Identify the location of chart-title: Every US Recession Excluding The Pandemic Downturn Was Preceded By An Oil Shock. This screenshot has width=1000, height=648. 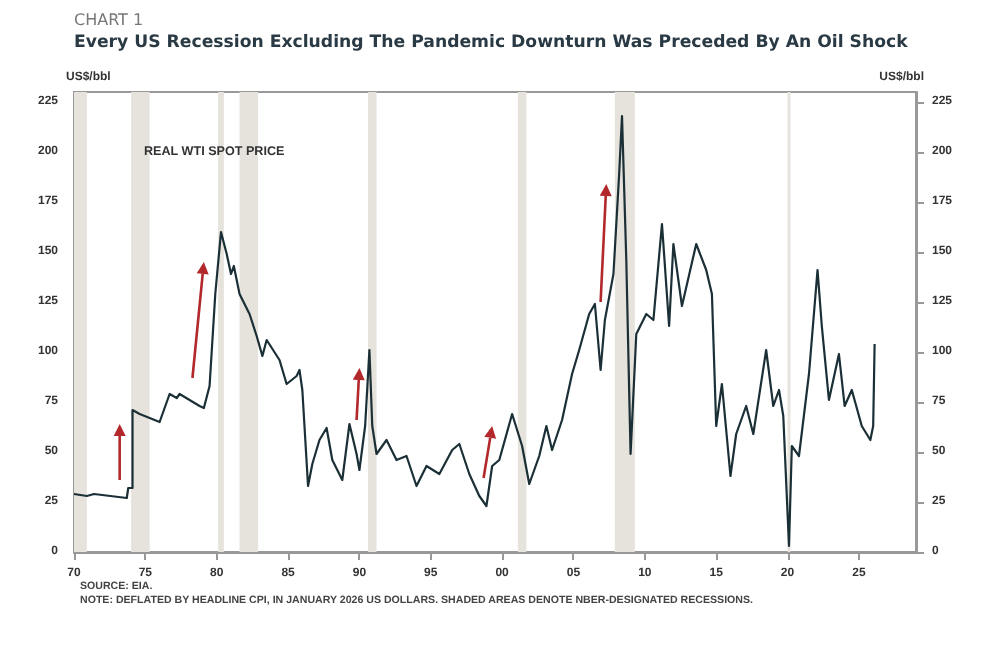
(491, 43).